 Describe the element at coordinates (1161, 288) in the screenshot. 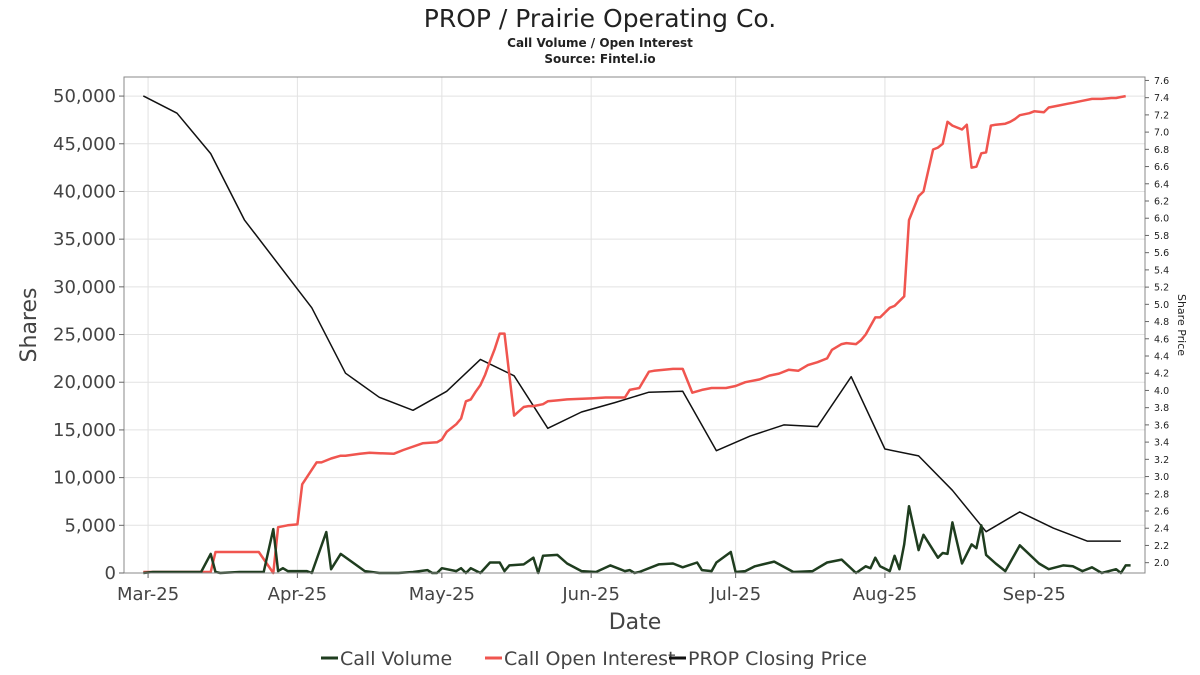

I see `y2-tick-label: 5.2` at that location.